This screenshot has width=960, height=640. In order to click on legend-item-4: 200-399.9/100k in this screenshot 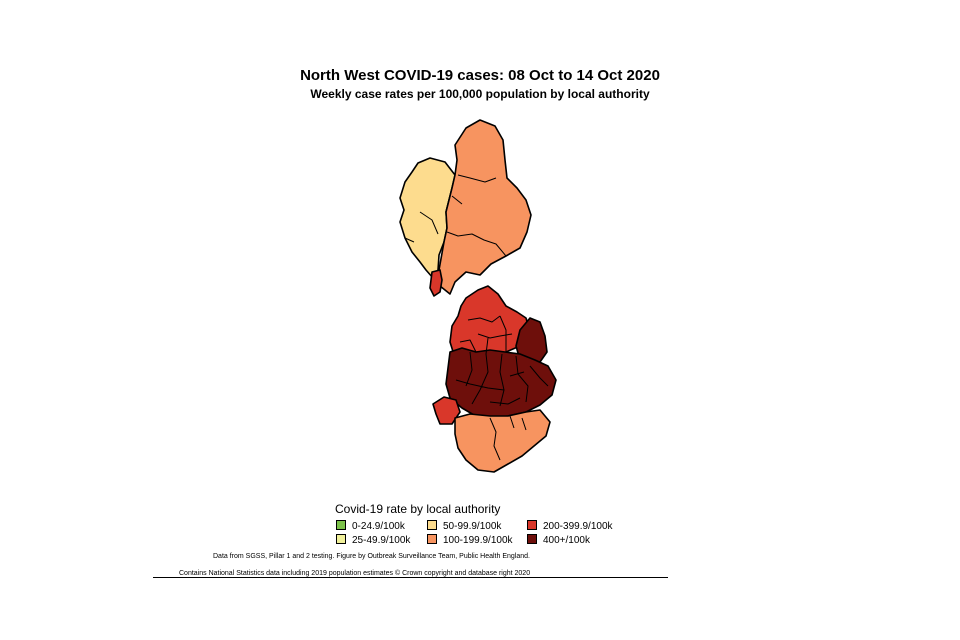, I will do `click(570, 526)`.